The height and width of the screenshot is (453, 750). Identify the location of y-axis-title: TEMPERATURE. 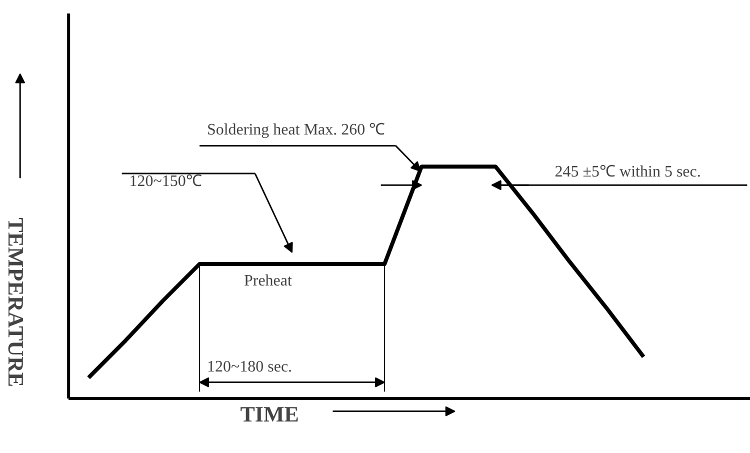
(15, 303).